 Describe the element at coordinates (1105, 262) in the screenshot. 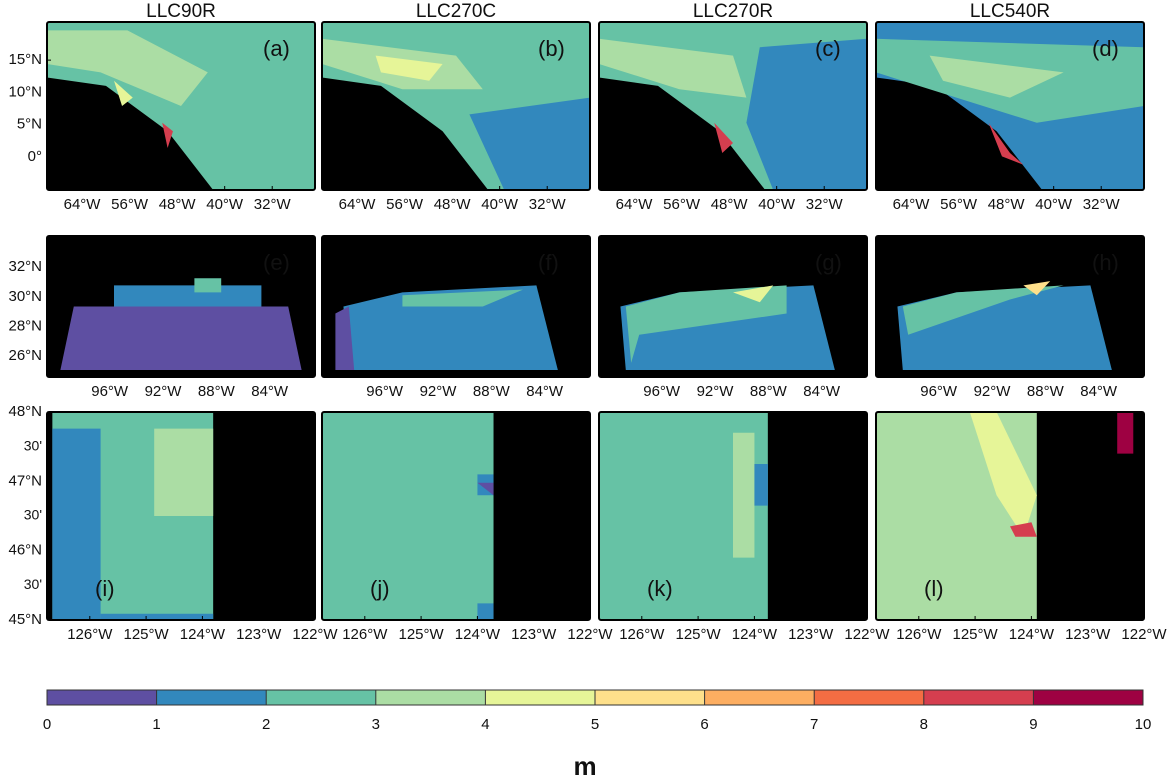

I see `panel-label: (h)` at that location.